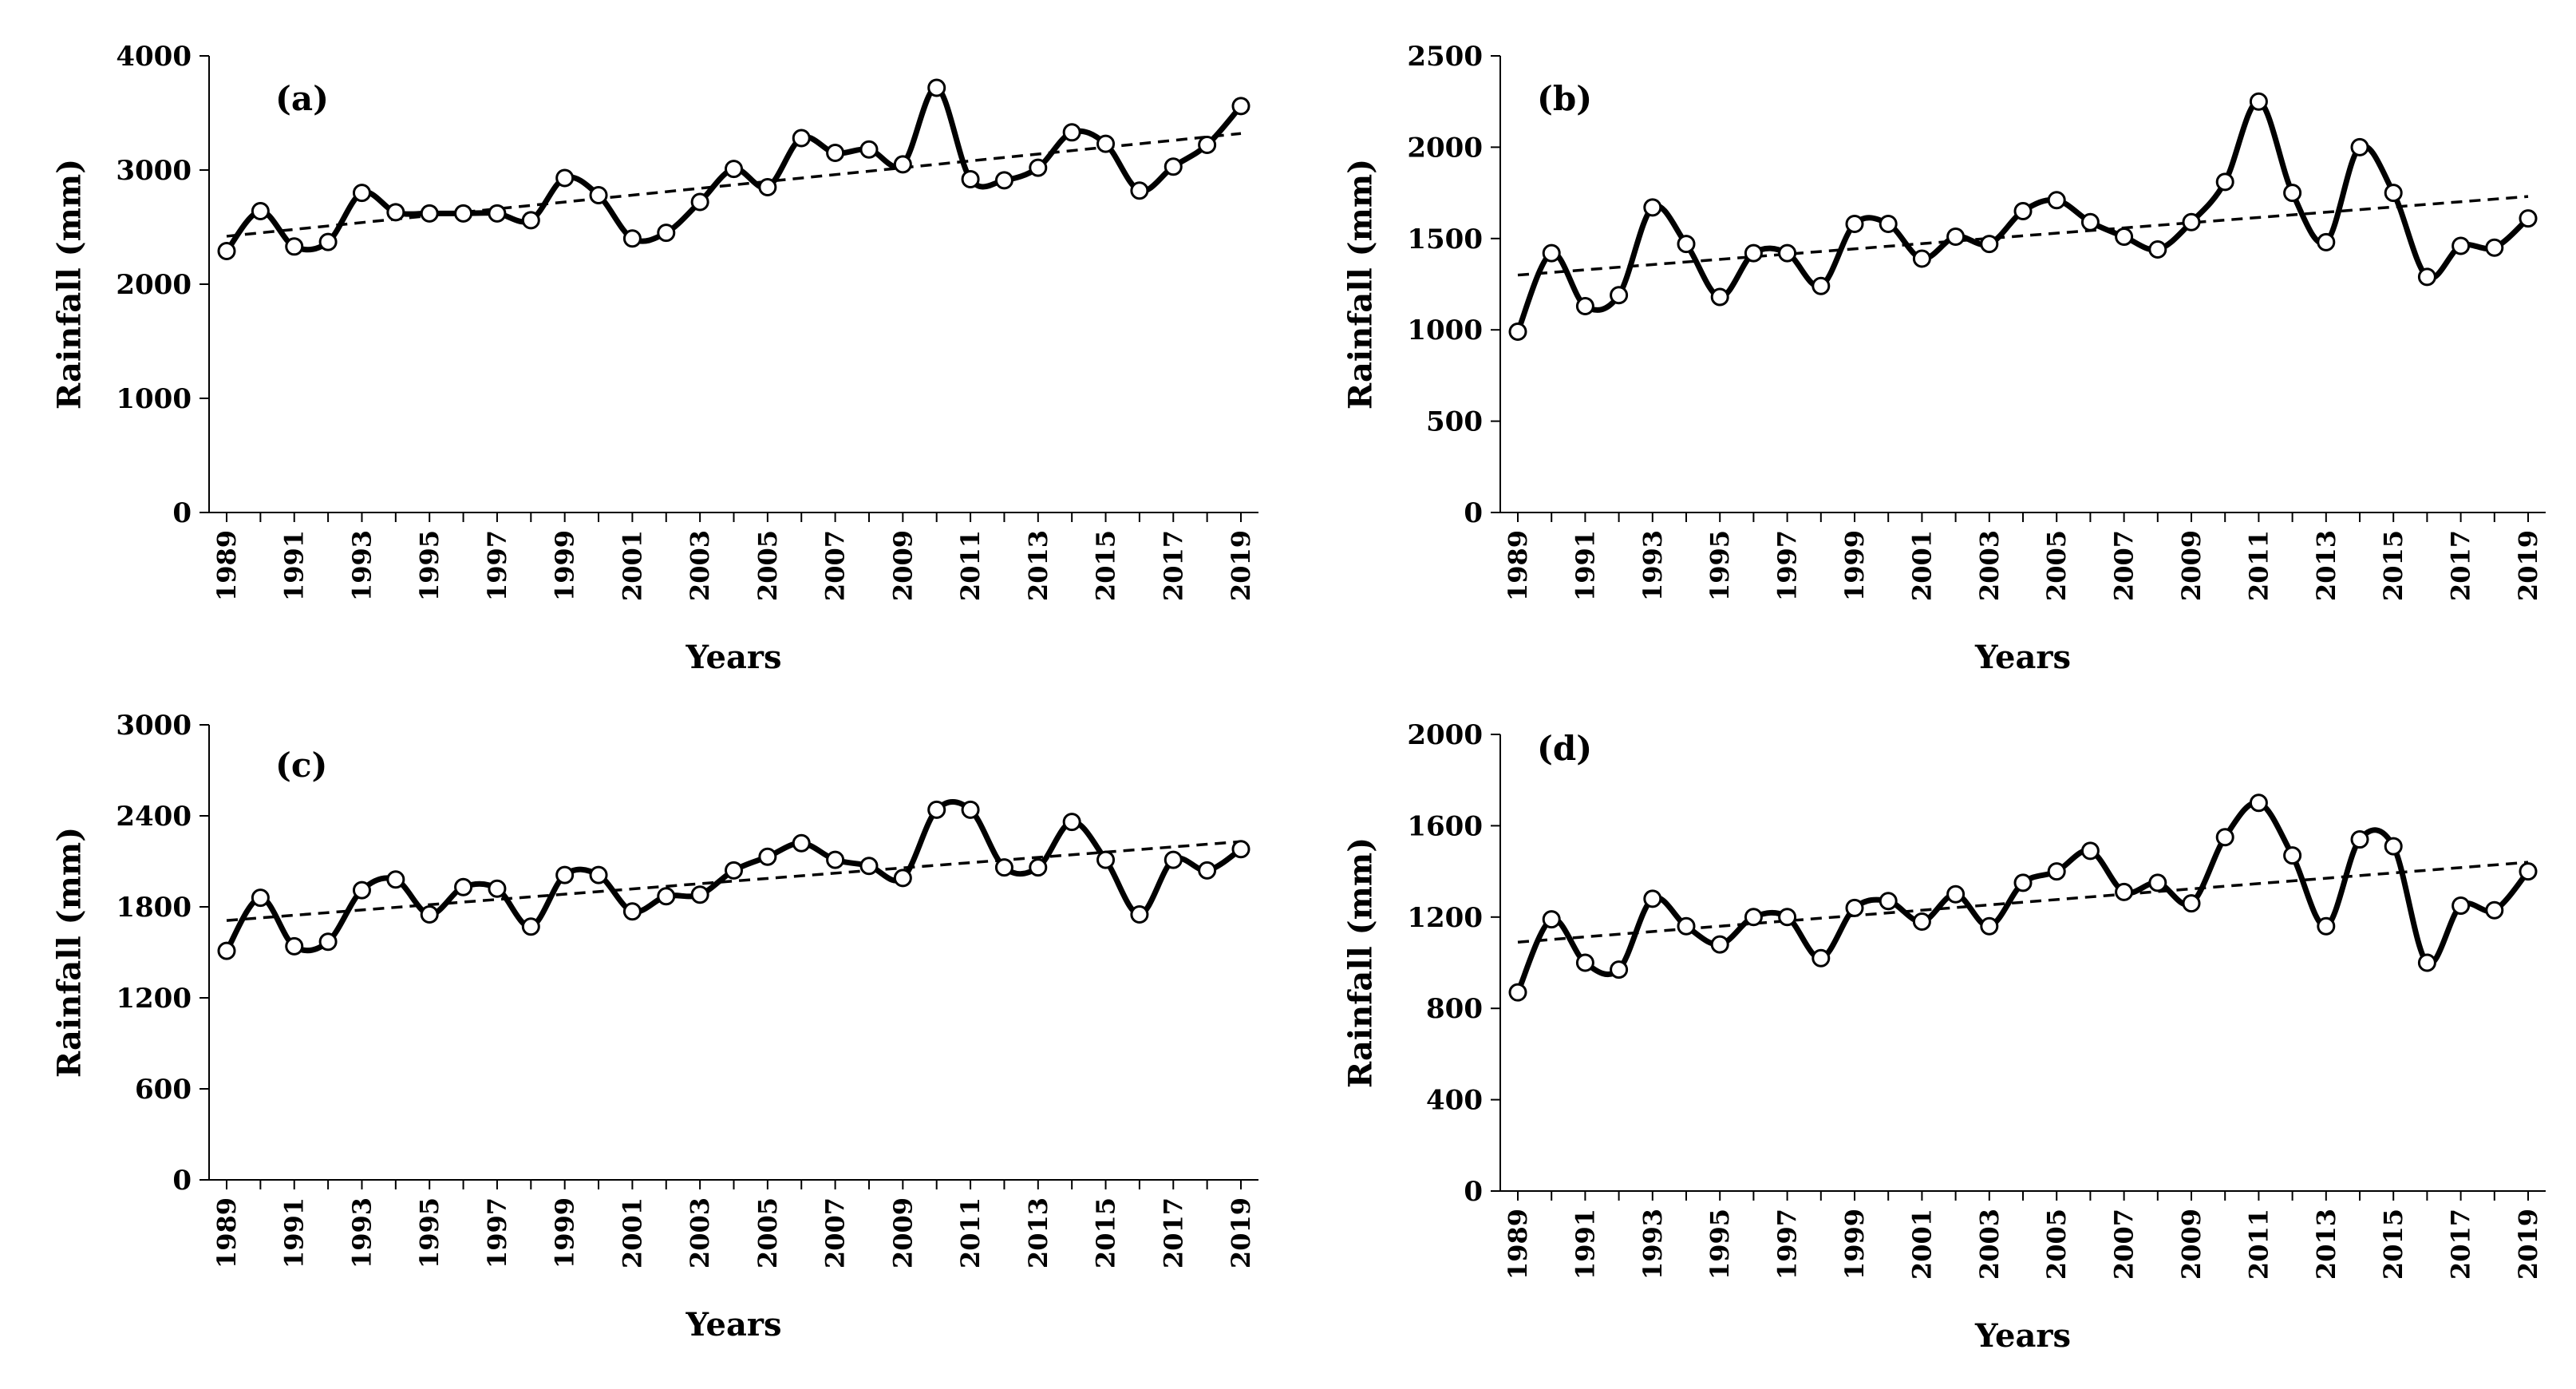 The image size is (2576, 1389). I want to click on x-tick-label: 2011, so click(970, 565).